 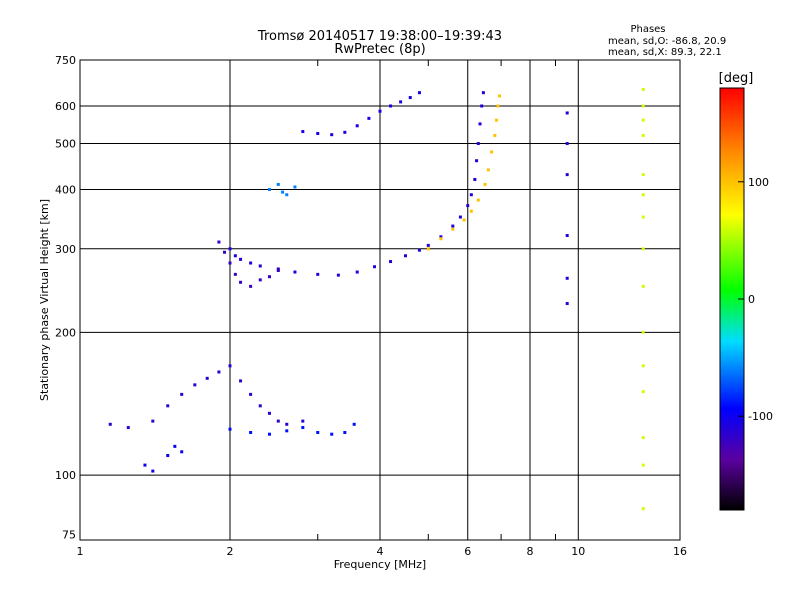 I want to click on phase-info-o: mean, sd,O: -86.8, 20.9, so click(x=667, y=41).